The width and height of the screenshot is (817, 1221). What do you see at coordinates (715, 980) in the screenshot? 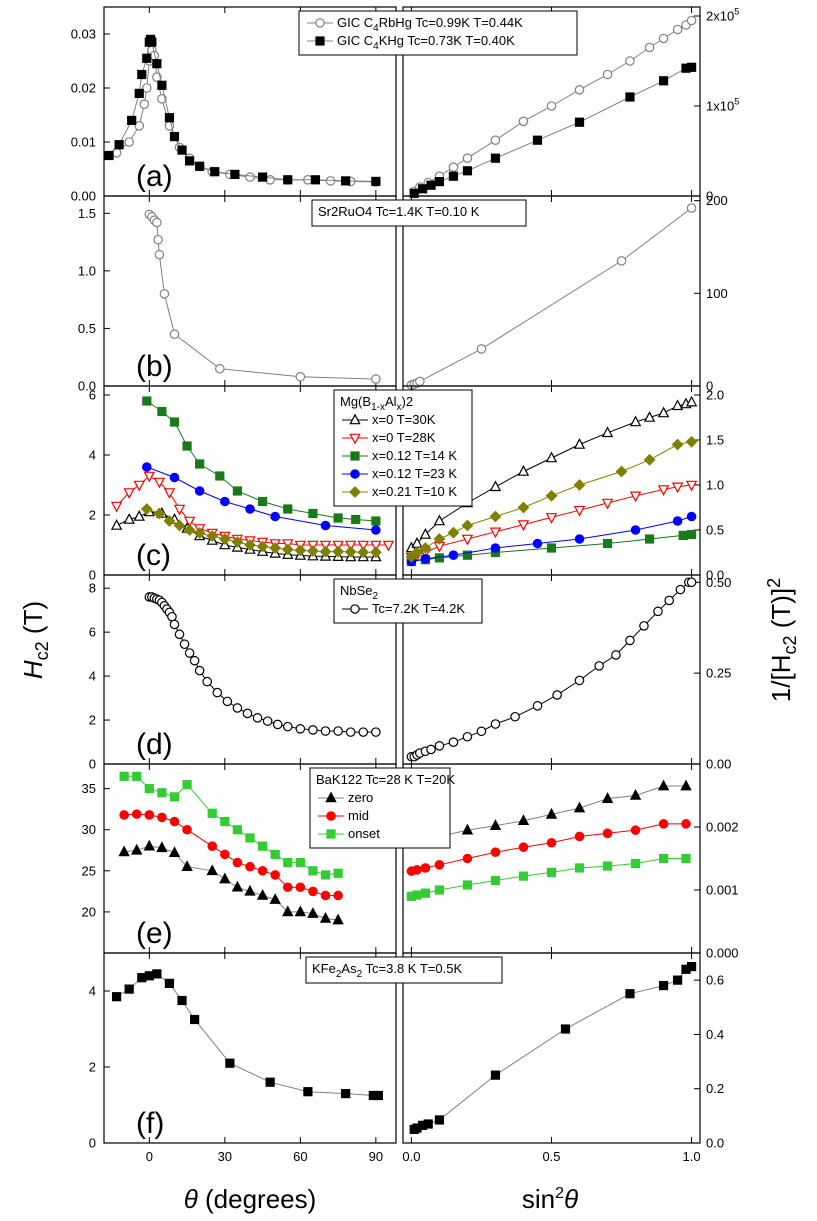
I see `right-y-tick-text: 0.6` at bounding box center [715, 980].